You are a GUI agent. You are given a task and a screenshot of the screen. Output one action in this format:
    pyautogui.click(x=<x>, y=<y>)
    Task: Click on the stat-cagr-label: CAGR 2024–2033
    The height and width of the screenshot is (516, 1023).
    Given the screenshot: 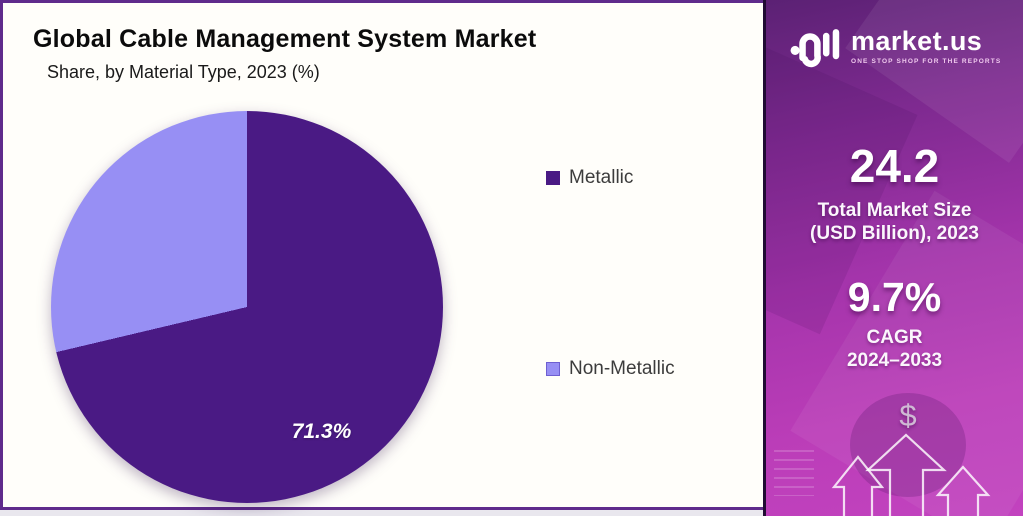 What is the action you would take?
    pyautogui.click(x=894, y=350)
    